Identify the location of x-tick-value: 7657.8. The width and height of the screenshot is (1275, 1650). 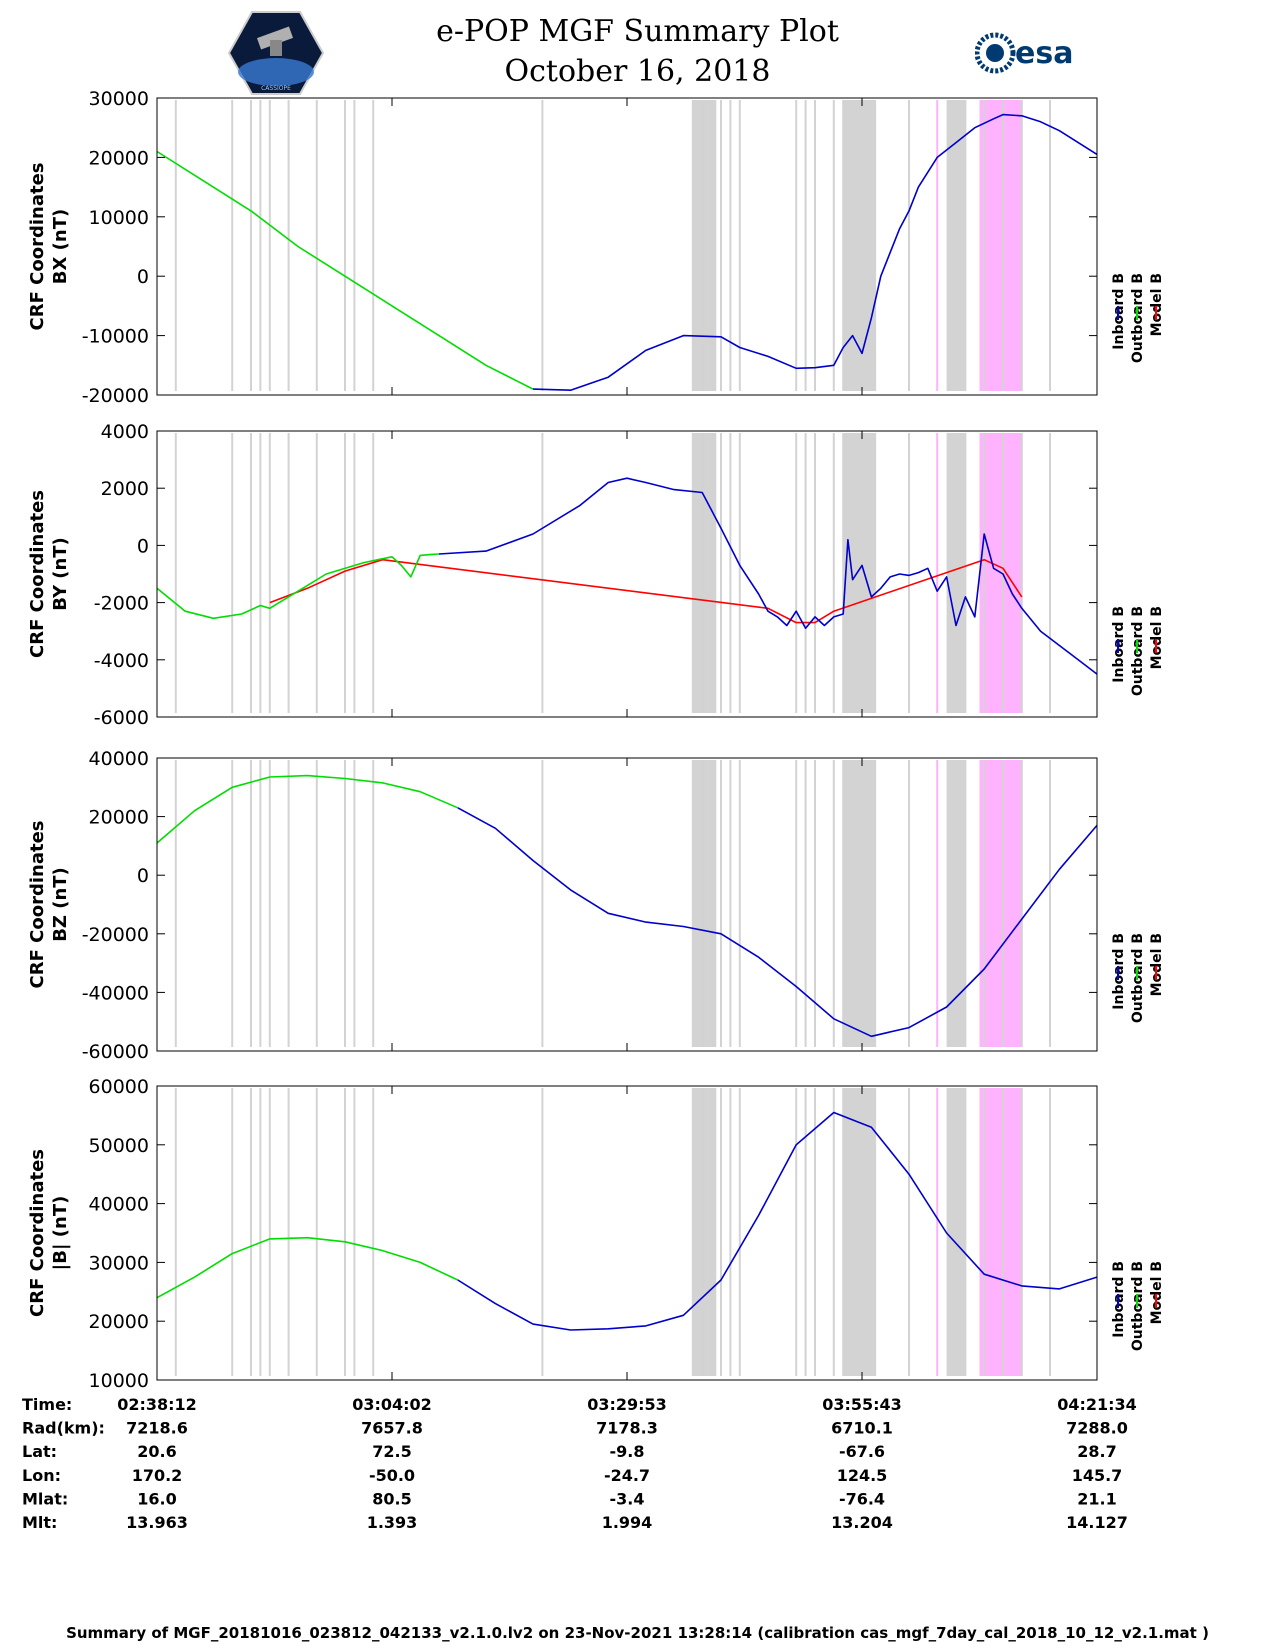
(392, 1428).